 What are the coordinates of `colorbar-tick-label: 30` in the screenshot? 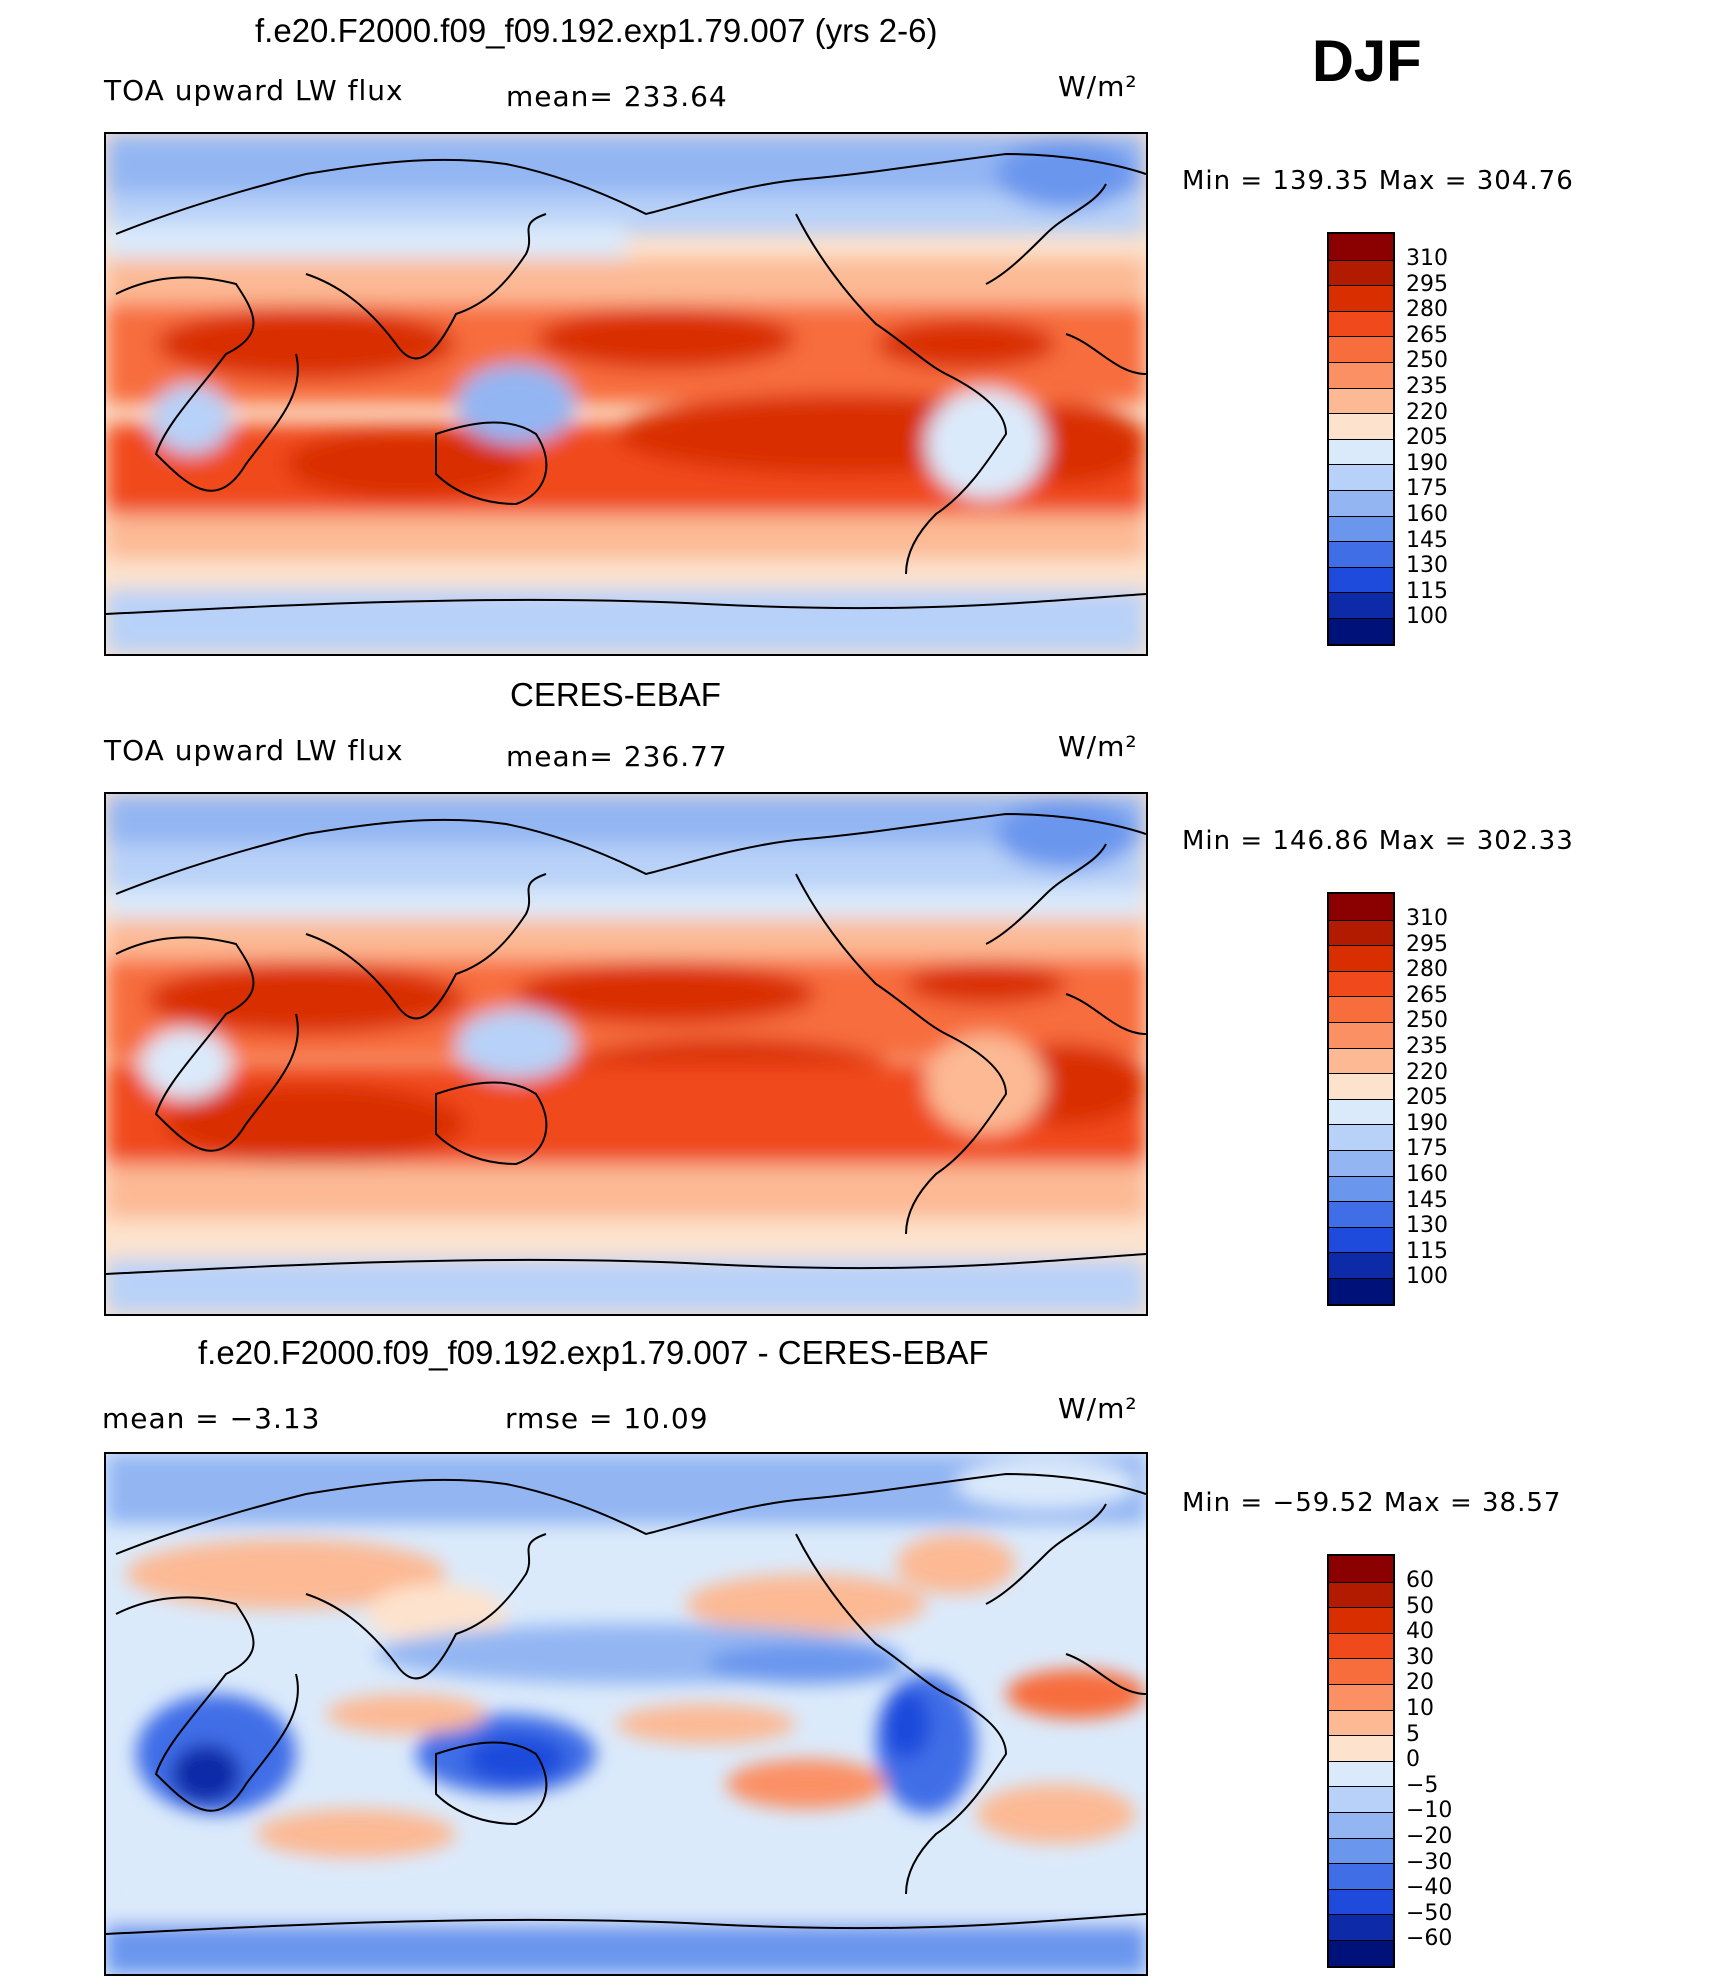 It's located at (1420, 1657).